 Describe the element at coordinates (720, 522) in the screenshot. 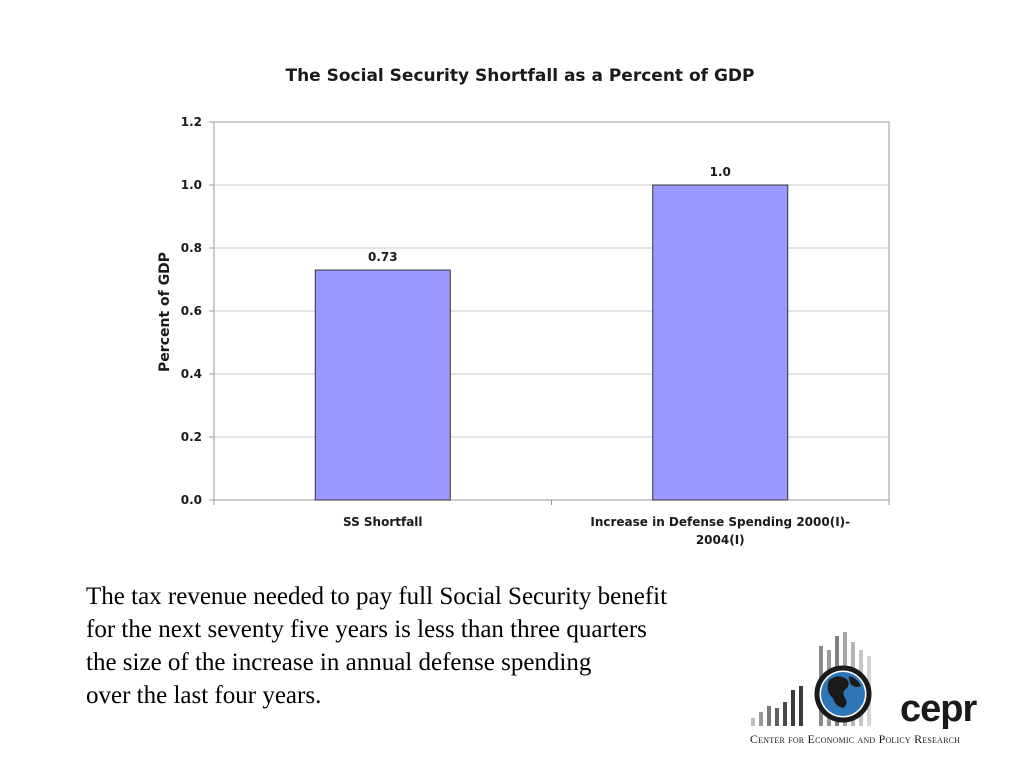

I see `x-category-label: Increase in Defense Spending 2000(I)-` at that location.